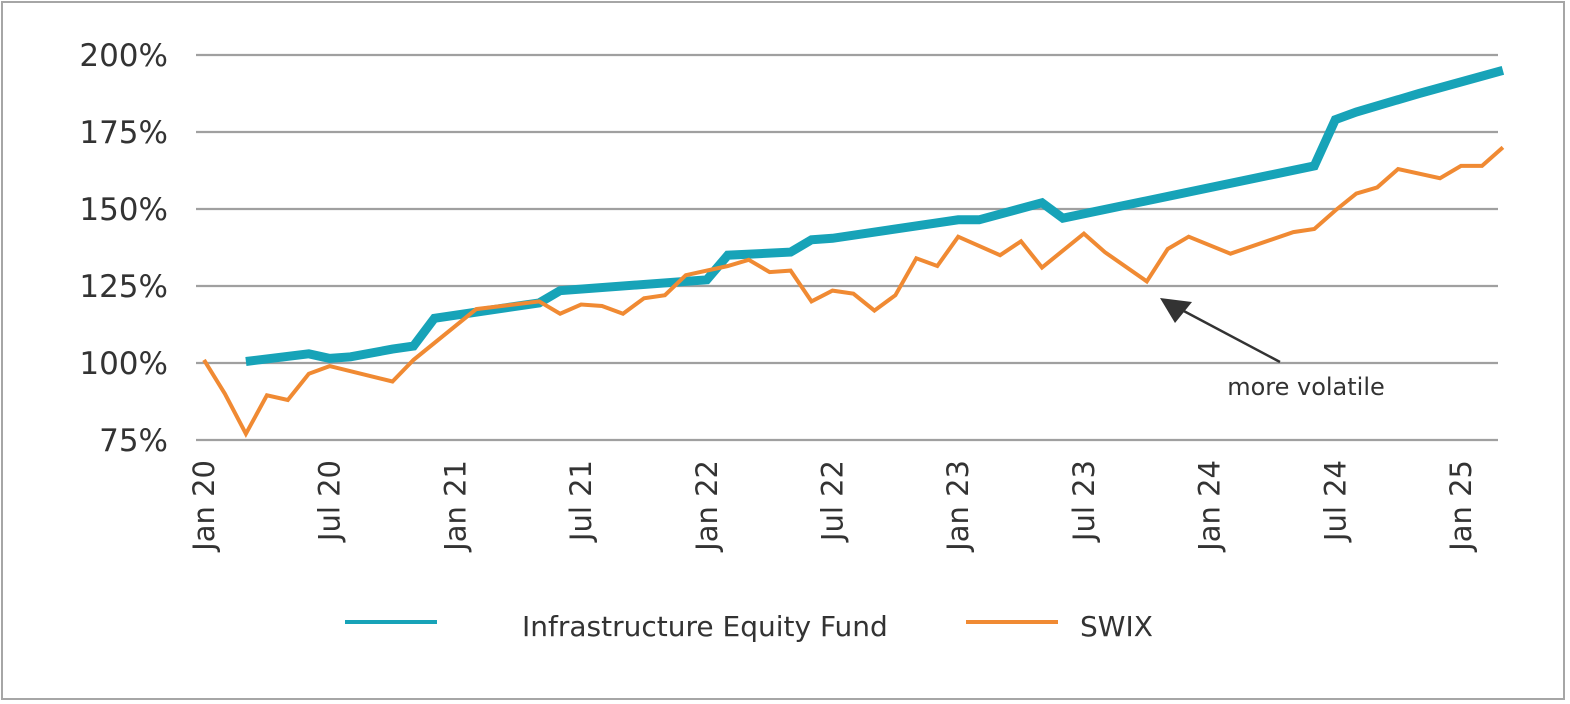 The height and width of the screenshot is (704, 1570). What do you see at coordinates (123, 56) in the screenshot?
I see `y-tick-label: 200%` at bounding box center [123, 56].